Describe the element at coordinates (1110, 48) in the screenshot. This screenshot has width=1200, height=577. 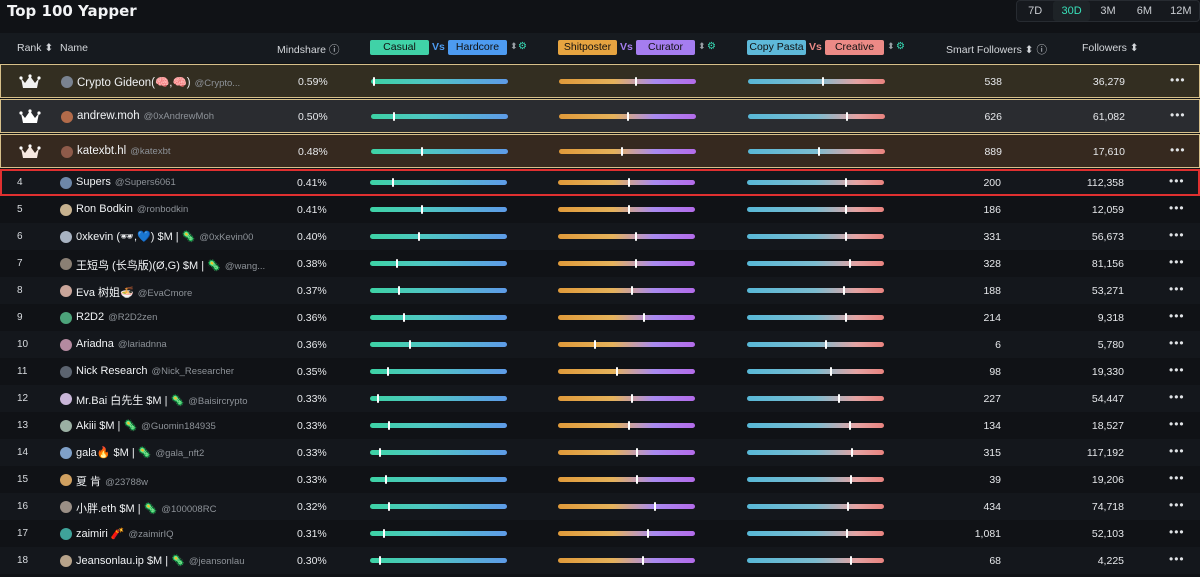
I see `followers-header: Followers ⬍` at that location.